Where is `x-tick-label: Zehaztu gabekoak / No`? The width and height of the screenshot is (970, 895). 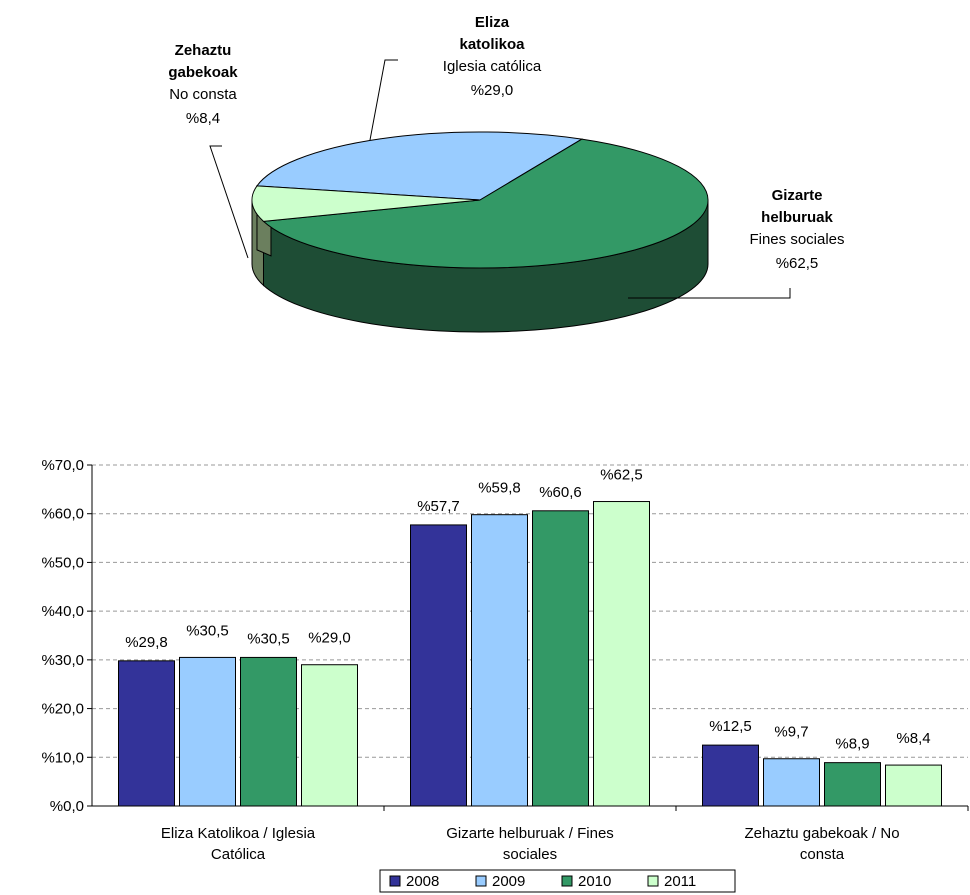 x-tick-label: Zehaztu gabekoak / No is located at coordinates (821, 833).